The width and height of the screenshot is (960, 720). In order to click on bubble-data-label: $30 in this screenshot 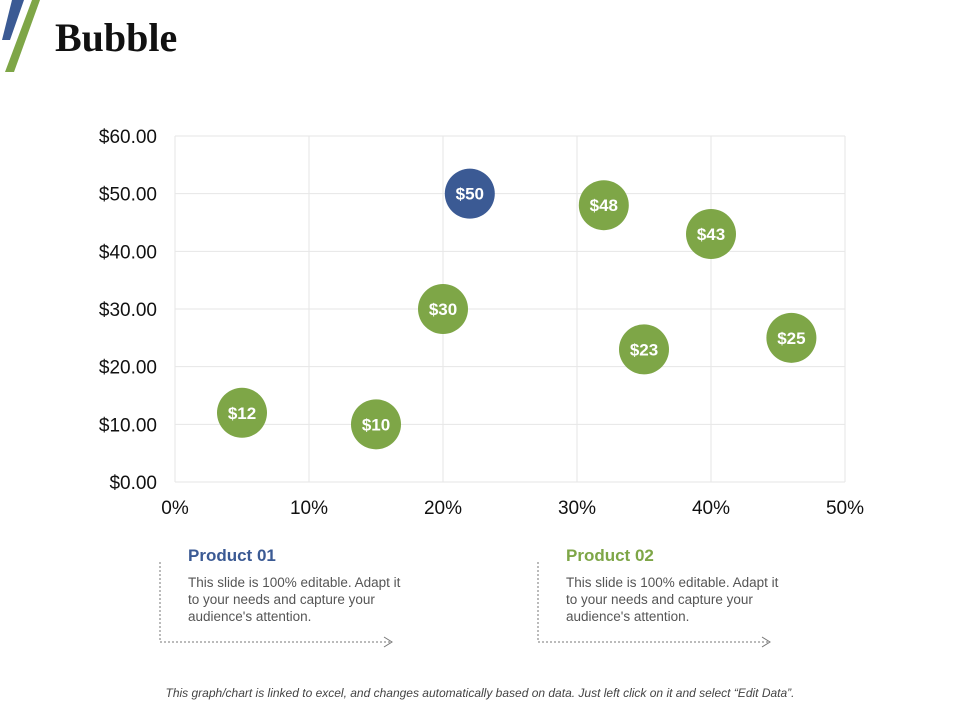, I will do `click(443, 309)`.